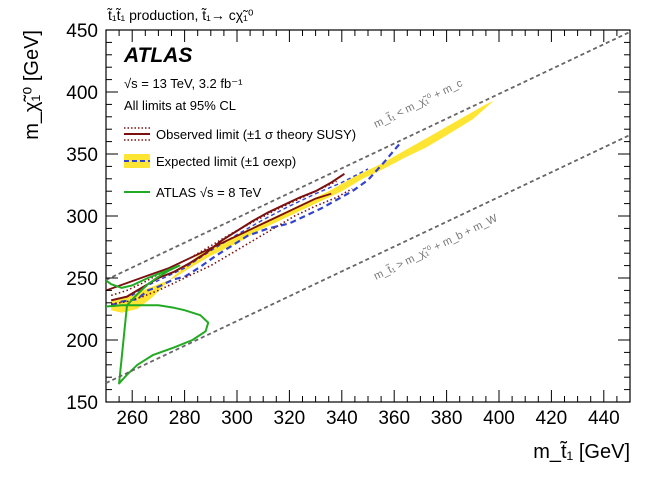  I want to click on y-tick-label: 450, so click(82, 31).